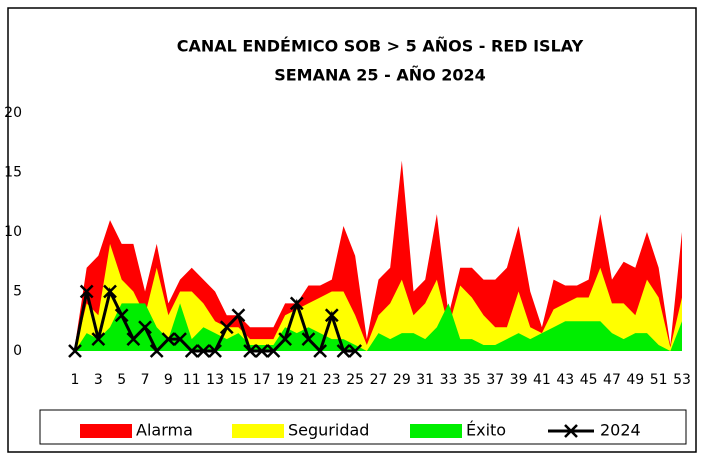 The width and height of the screenshot is (704, 460). What do you see at coordinates (449, 380) in the screenshot?
I see `x-tick-label: 33` at bounding box center [449, 380].